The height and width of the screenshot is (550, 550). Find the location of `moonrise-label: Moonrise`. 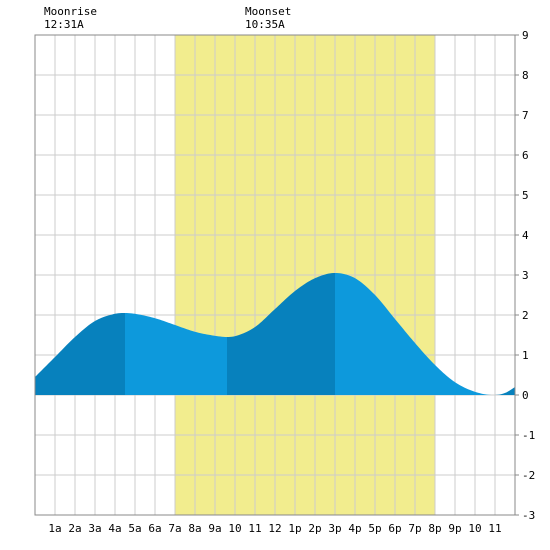

moonrise-label: Moonrise is located at coordinates (70, 11).